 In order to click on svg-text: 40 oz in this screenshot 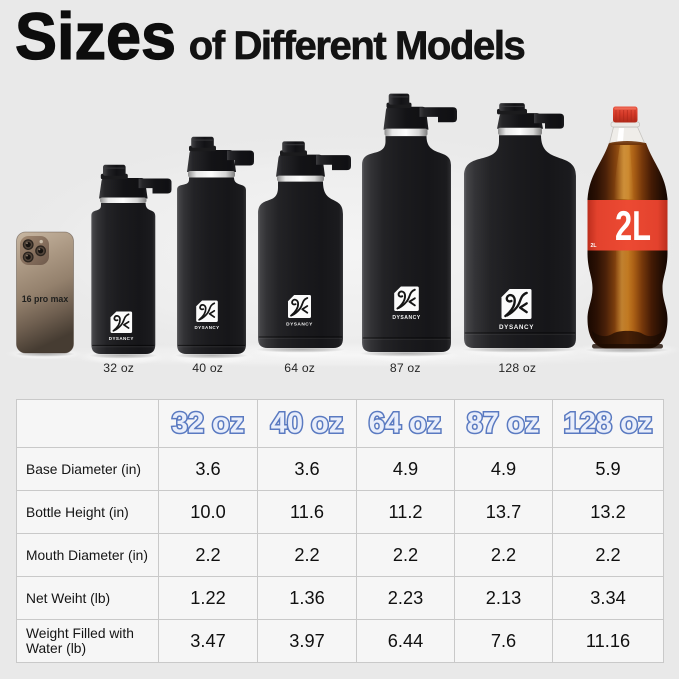, I will do `click(306, 424)`.